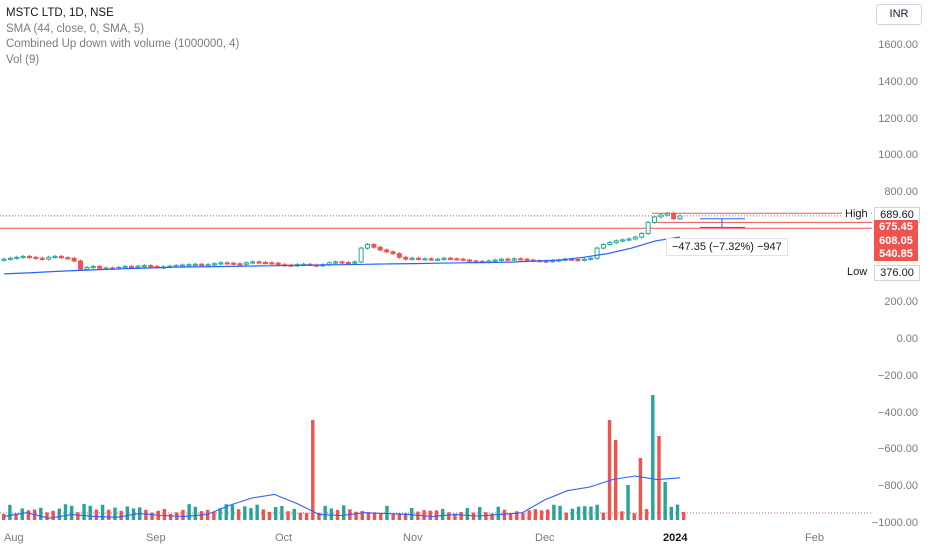 The width and height of the screenshot is (932, 550). Describe the element at coordinates (545, 538) in the screenshot. I see `time-tick-label: Dec` at that location.